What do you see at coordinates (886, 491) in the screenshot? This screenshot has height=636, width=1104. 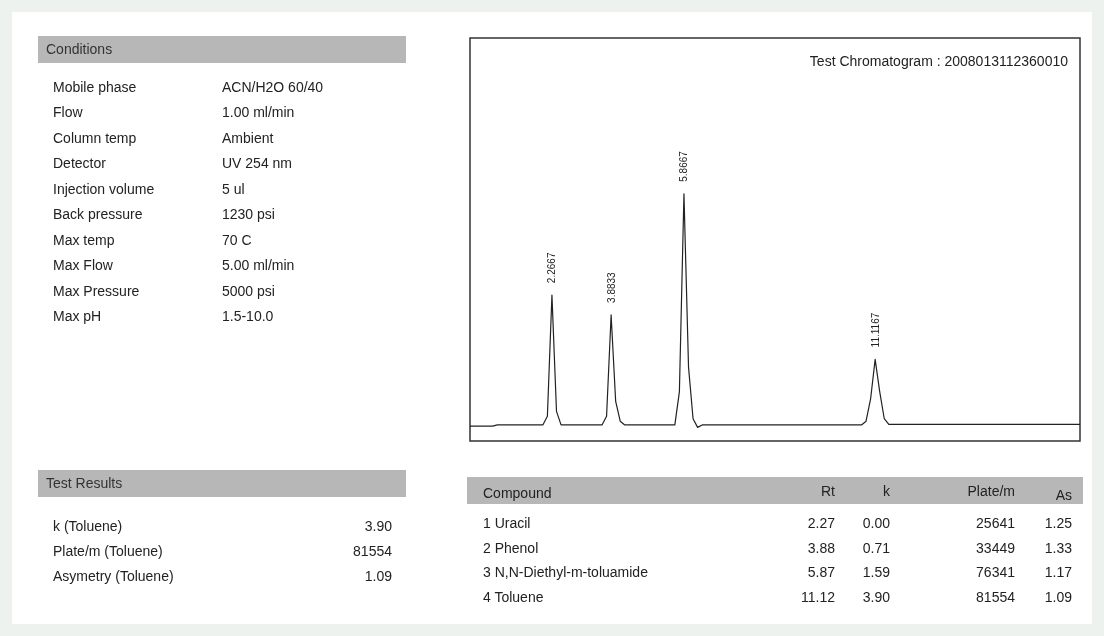 I see `text: k` at bounding box center [886, 491].